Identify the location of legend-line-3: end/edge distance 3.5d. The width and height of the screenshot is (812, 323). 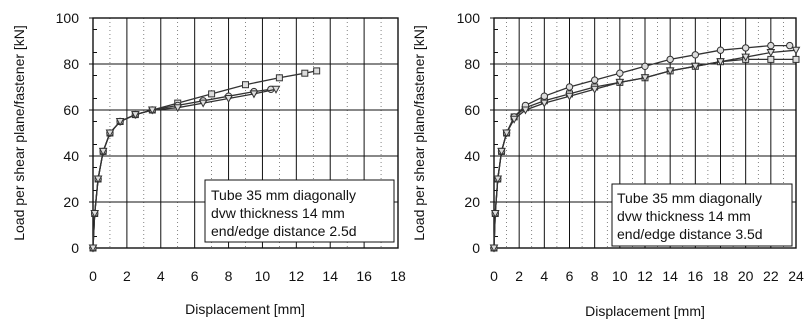
(690, 234).